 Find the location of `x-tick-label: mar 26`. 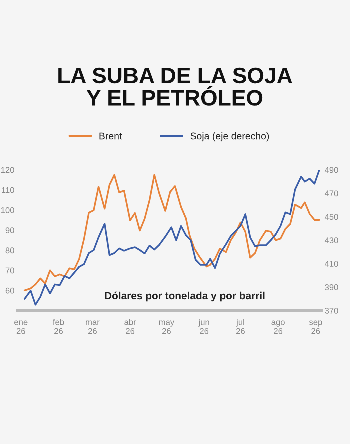

x-tick-label: mar 26 is located at coordinates (93, 327).